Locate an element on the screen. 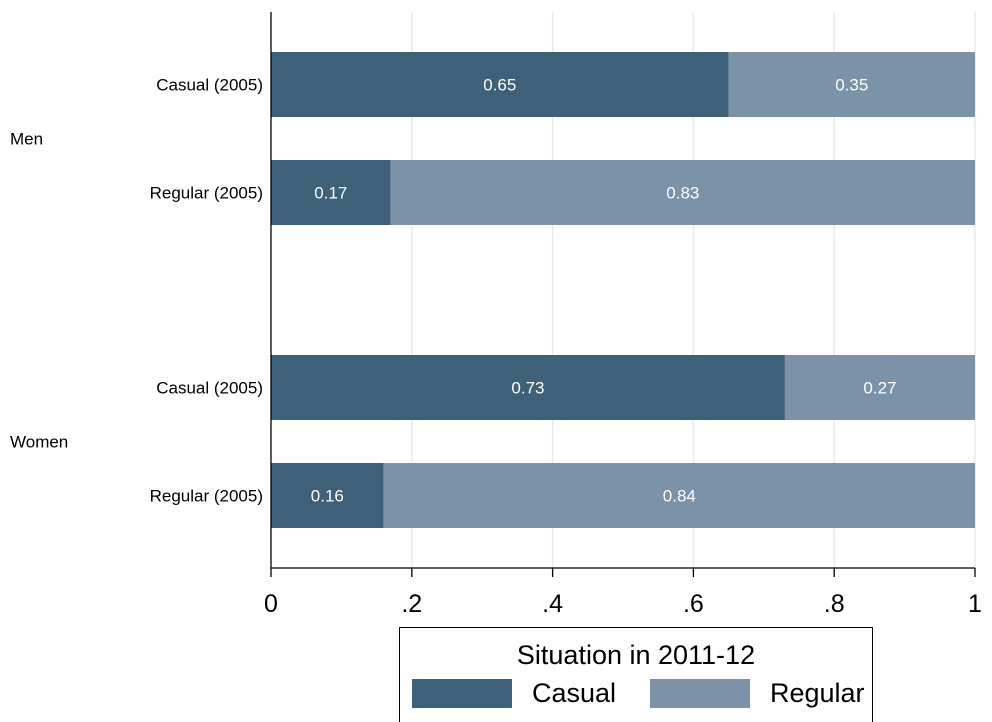 This screenshot has height=722, width=992. x-tick-label: .4 is located at coordinates (552, 604).